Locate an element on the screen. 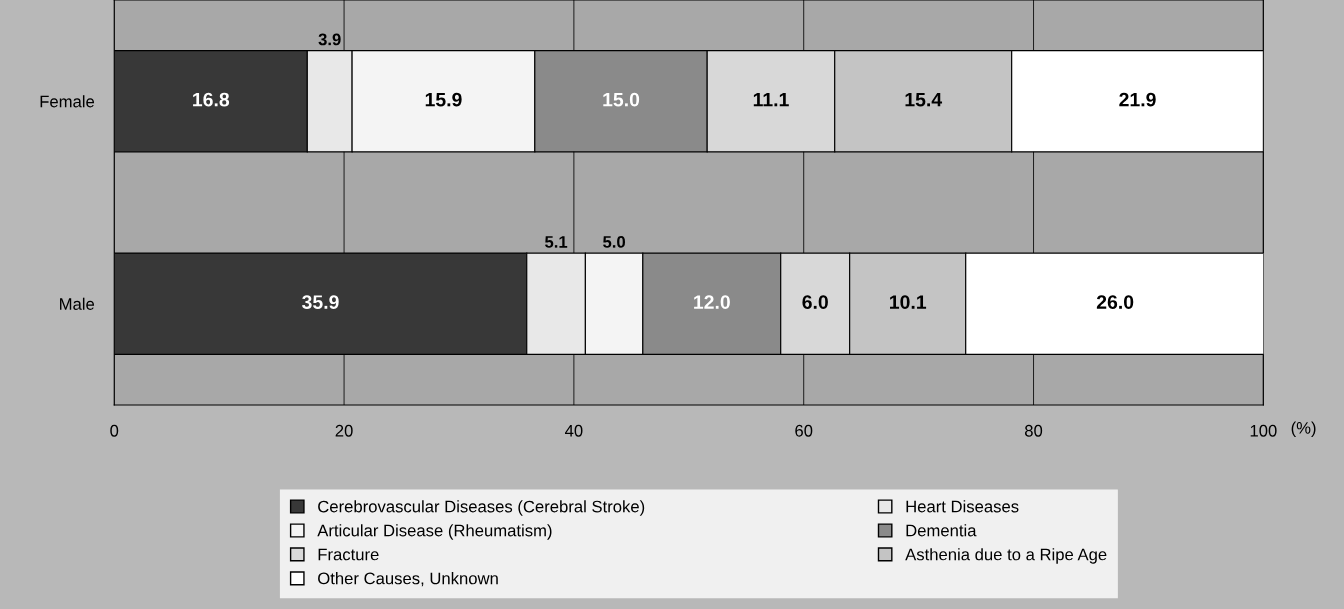 The image size is (1344, 609). legend-label: Cerebrovascular Diseases (Cerebral Stroke) is located at coordinates (481, 508).